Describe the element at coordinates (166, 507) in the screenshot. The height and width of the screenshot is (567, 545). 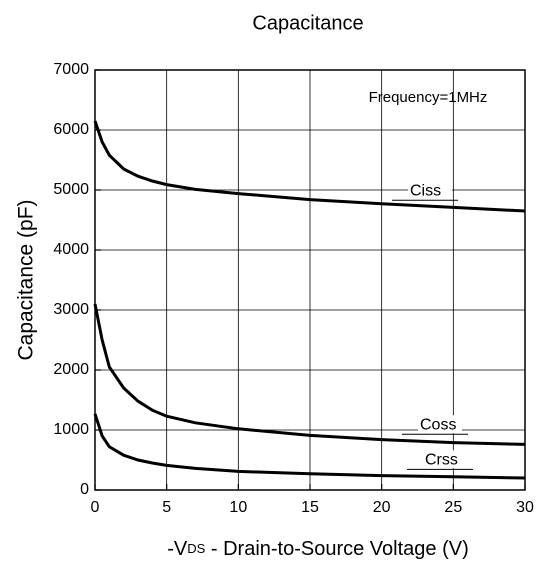
I see `x-tick-label: 5` at that location.